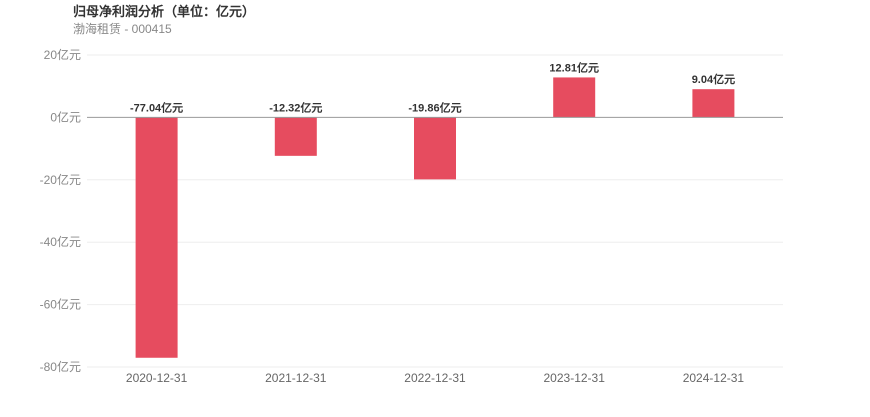  I want to click on y-axis-ticks: 20亿元 0亿元 -20亿元 -40亿元 -60亿元 -80亿元, so click(60, 210).